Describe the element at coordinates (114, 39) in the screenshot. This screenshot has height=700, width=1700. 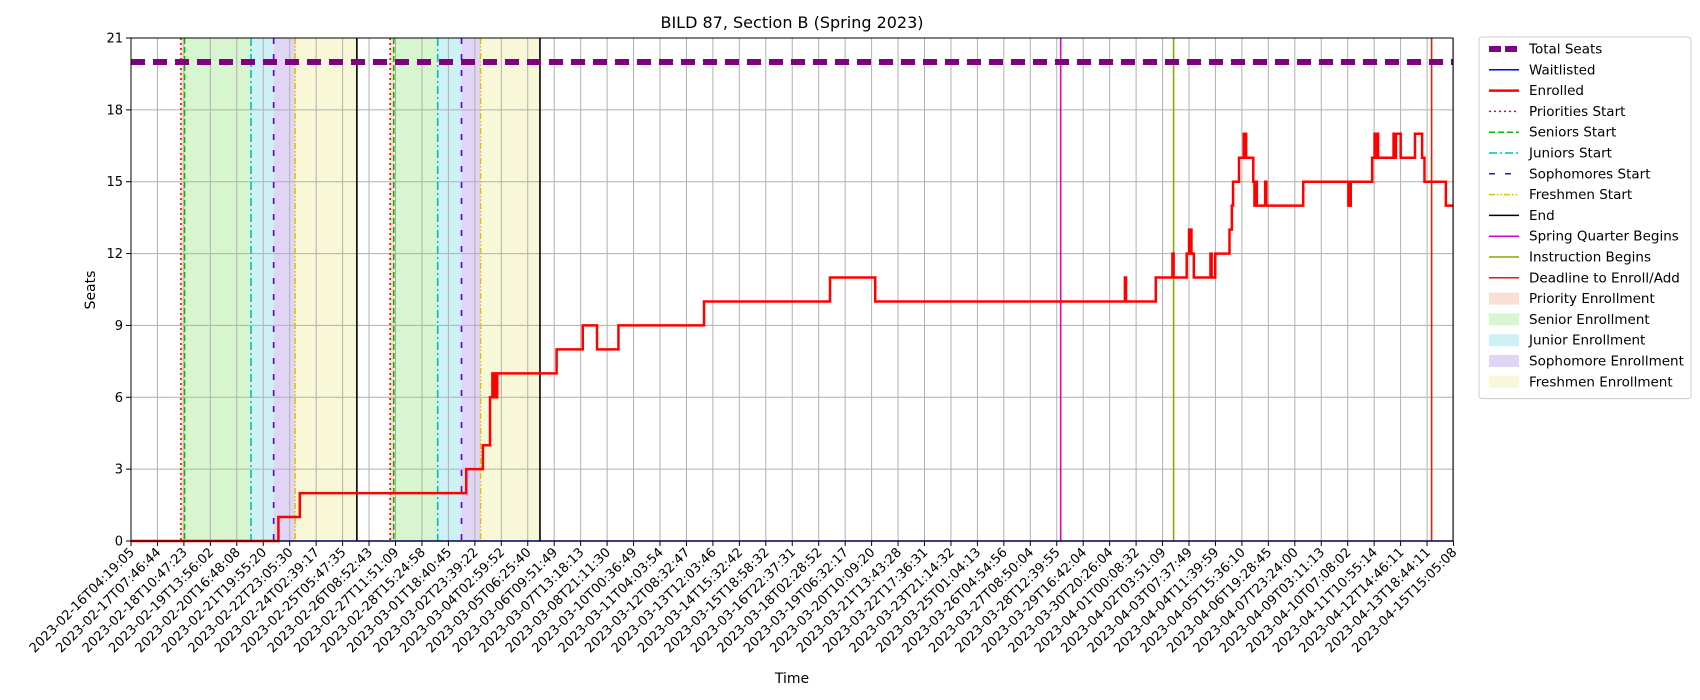
I see `y-tick-label: 21` at that location.